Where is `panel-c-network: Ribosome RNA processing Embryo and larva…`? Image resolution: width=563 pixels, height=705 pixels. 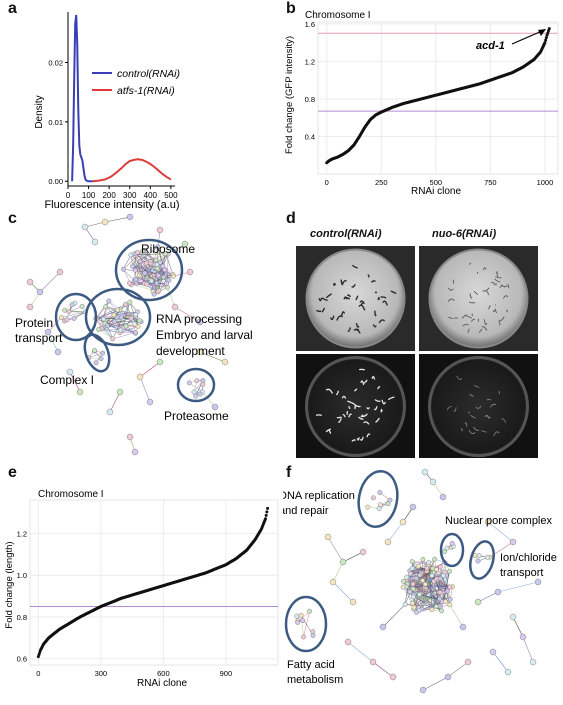
panel-c-network: Ribosome RNA processing Embryo and larva… is located at coordinates (134, 334).